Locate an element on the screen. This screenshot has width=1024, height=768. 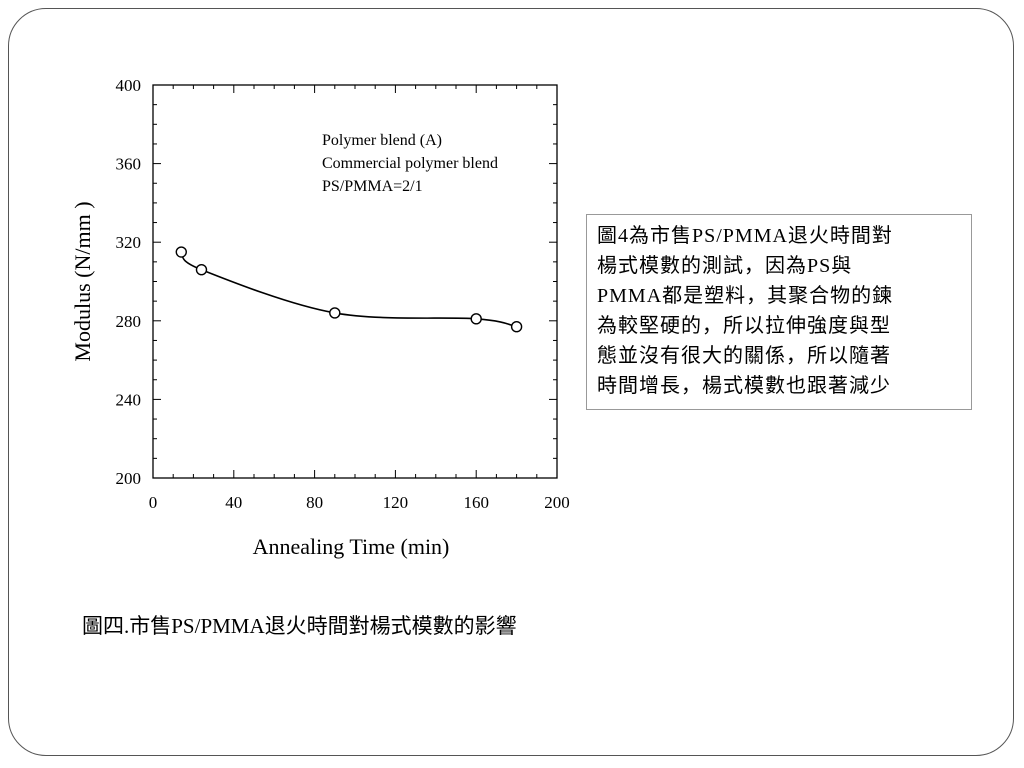
description-line-2: 楊式模數的測試，因為PS與 is located at coordinates (725, 266).